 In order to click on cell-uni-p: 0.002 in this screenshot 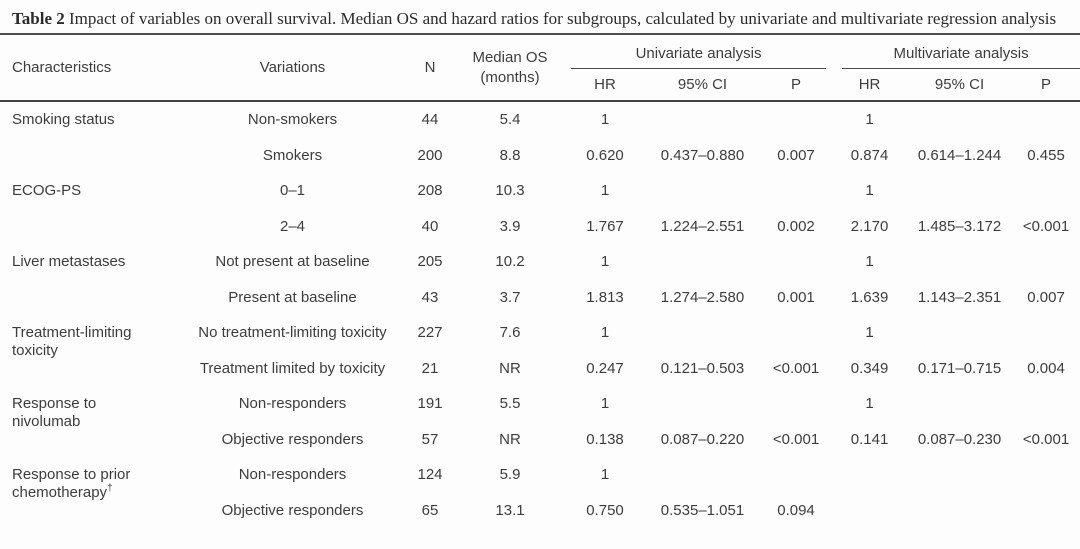, I will do `click(796, 226)`.